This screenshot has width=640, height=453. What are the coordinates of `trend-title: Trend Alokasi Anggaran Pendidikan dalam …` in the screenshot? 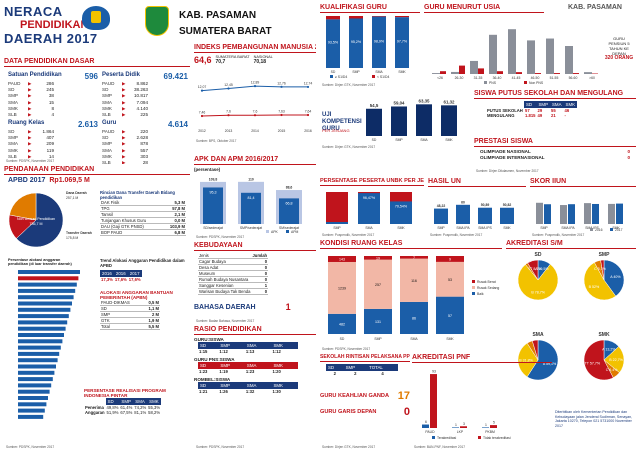 It's located at (142, 263).